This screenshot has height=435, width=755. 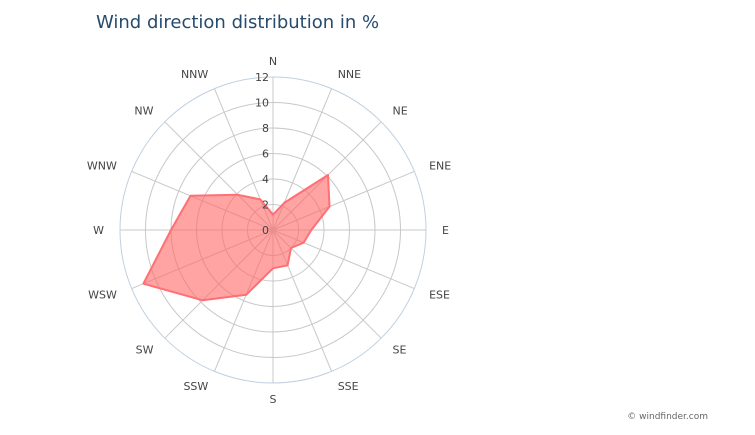 What do you see at coordinates (145, 350) in the screenshot?
I see `direction-label: SW` at bounding box center [145, 350].